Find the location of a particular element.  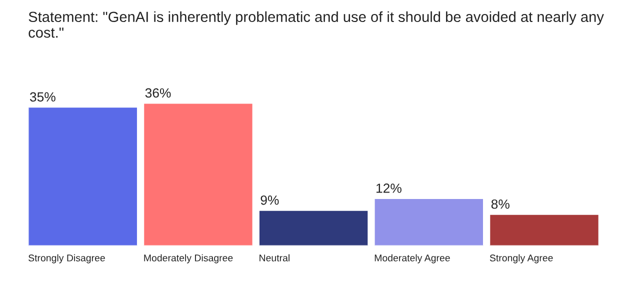

chart-title: Statement: "GenAI is inherently problematic and use of it should be avoided at nearly any cost." is located at coordinates (316, 24).